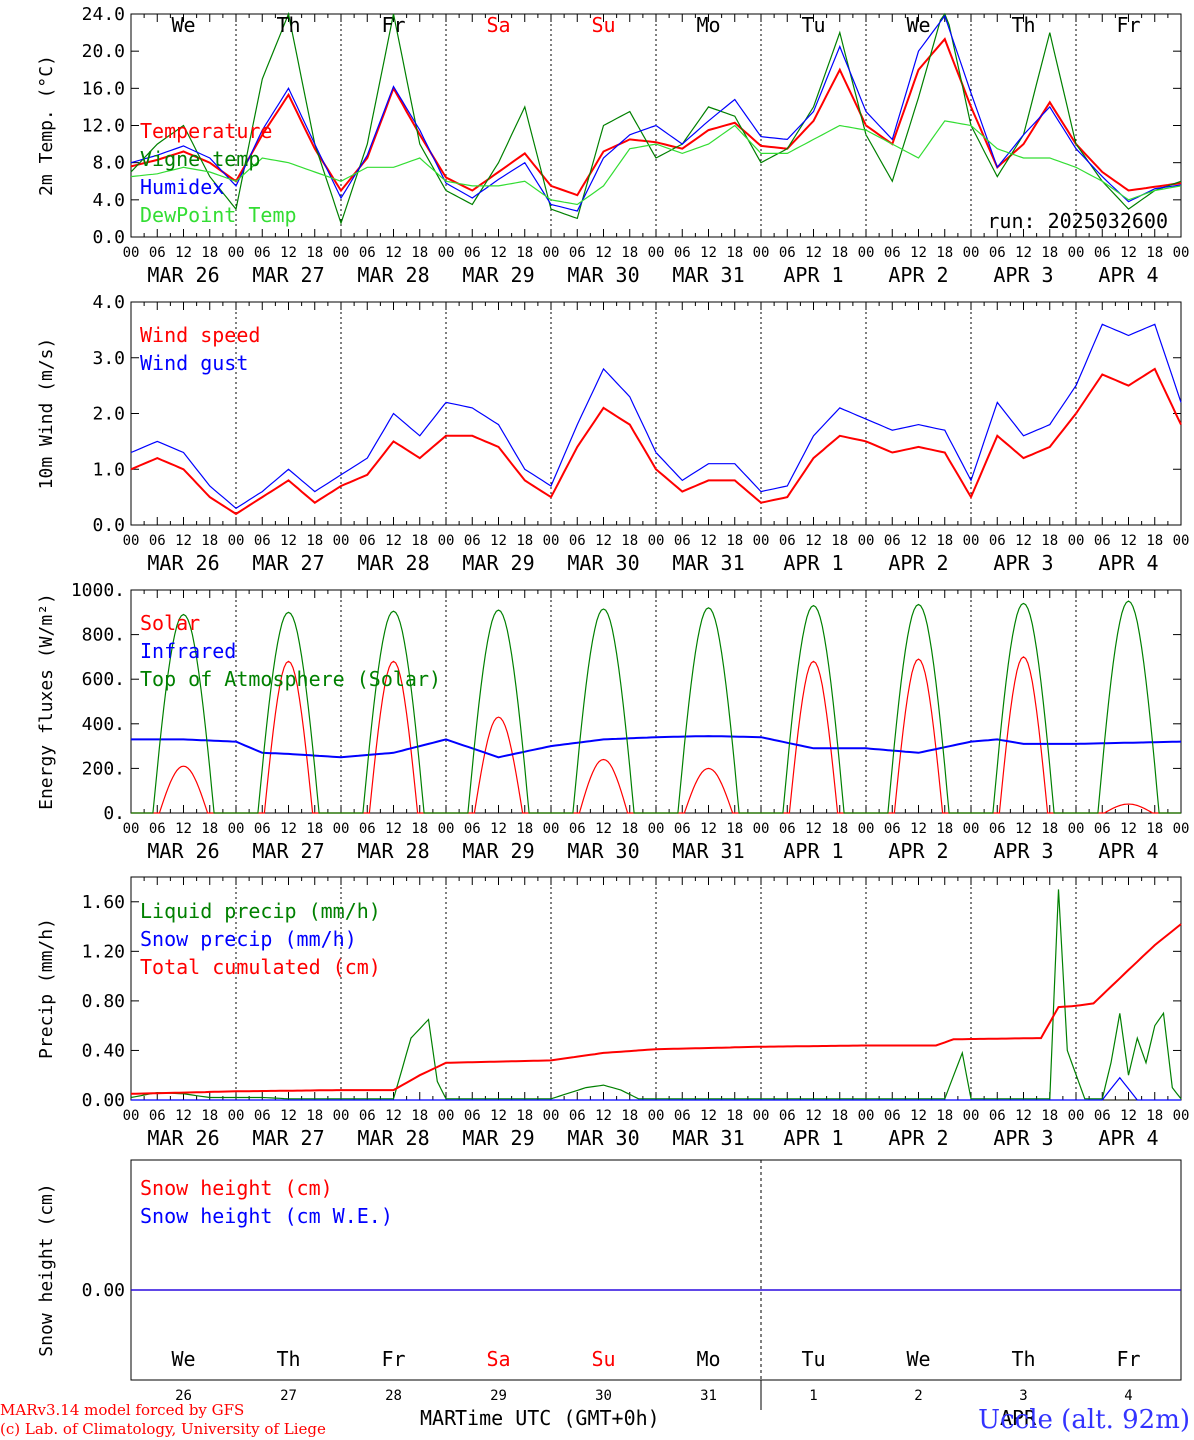 The width and height of the screenshot is (1194, 1440). Describe the element at coordinates (188, 651) in the screenshot. I see `legend-entry: Infrared` at that location.